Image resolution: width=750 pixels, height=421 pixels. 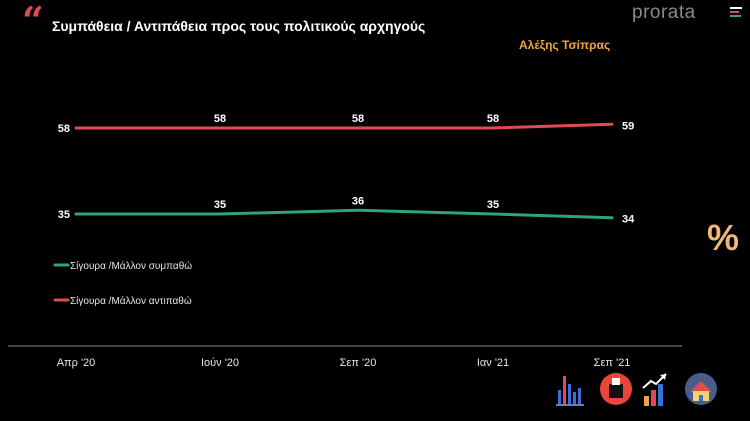 What do you see at coordinates (565, 45) in the screenshot?
I see `subject-name: Αλέξης Τσίπρας` at bounding box center [565, 45].